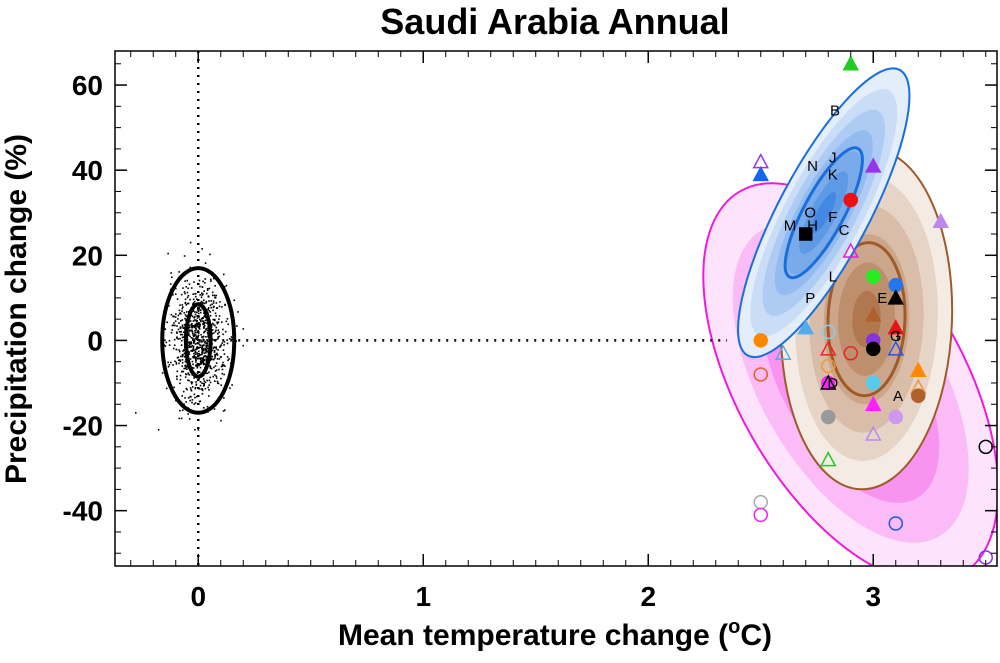 This screenshot has width=1000, height=663. I want to click on model-letter-P: P, so click(810, 298).